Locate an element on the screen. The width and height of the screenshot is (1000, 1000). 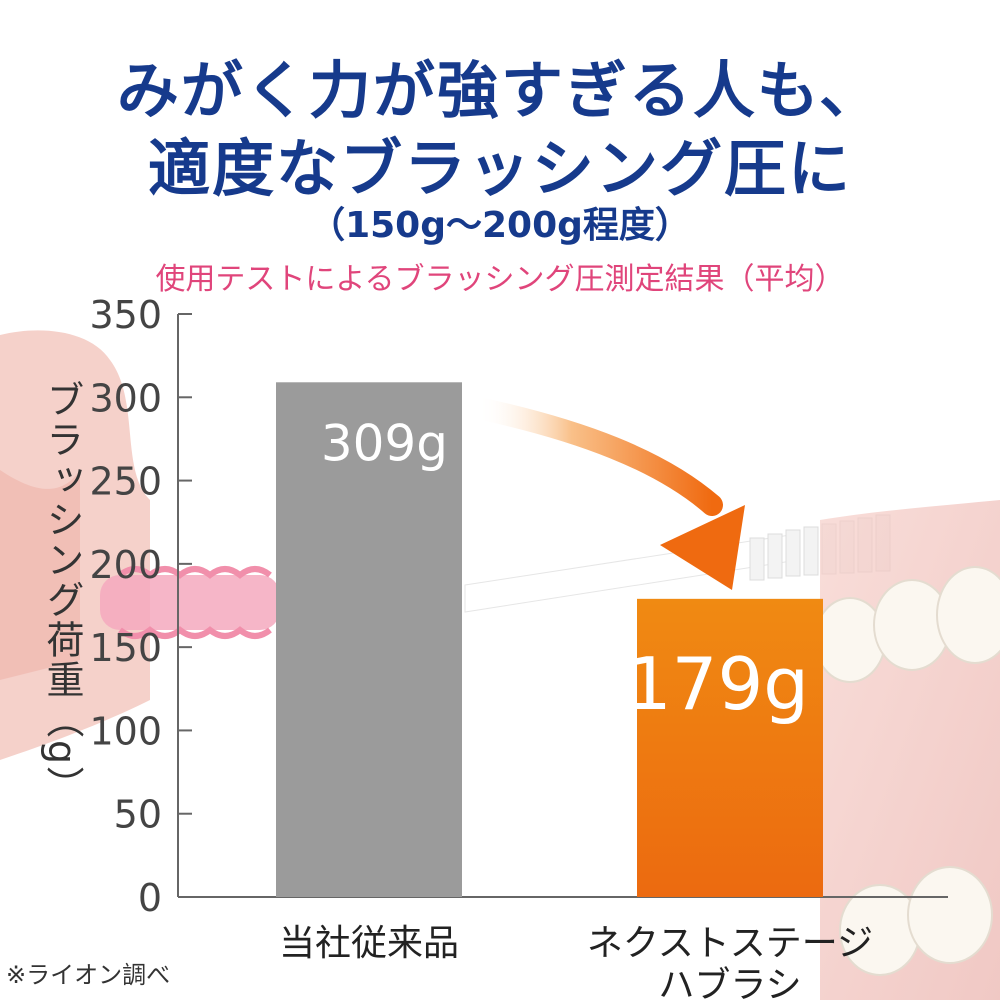
headline-line-1: みがく力が強すぎる人も、 is located at coordinates (500, 90).